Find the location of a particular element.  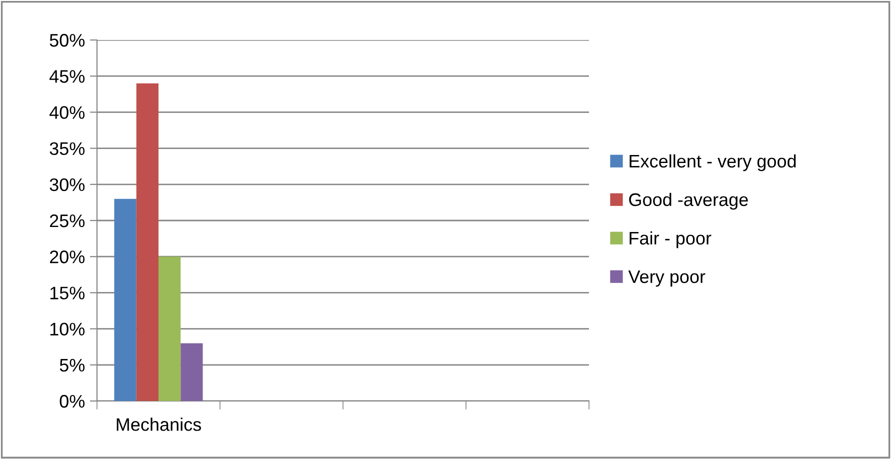

y-tick-label: 10% is located at coordinates (67, 329).